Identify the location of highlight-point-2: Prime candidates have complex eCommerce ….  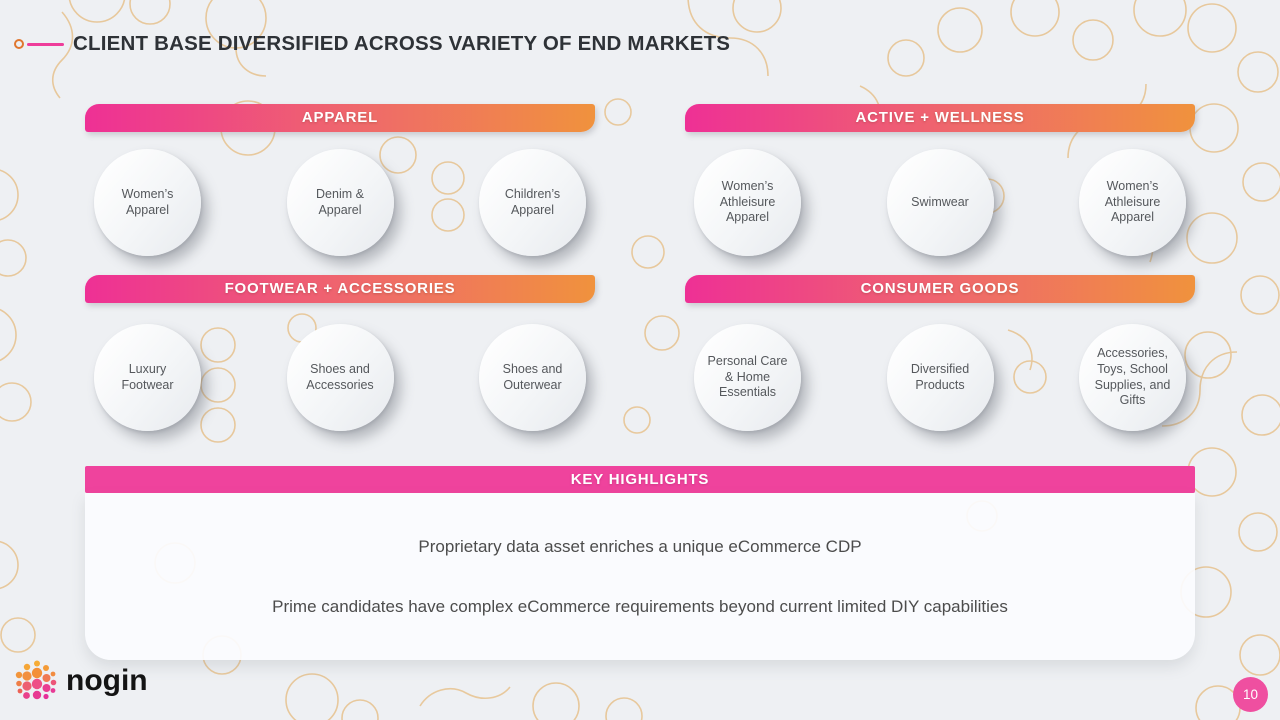
(640, 606).